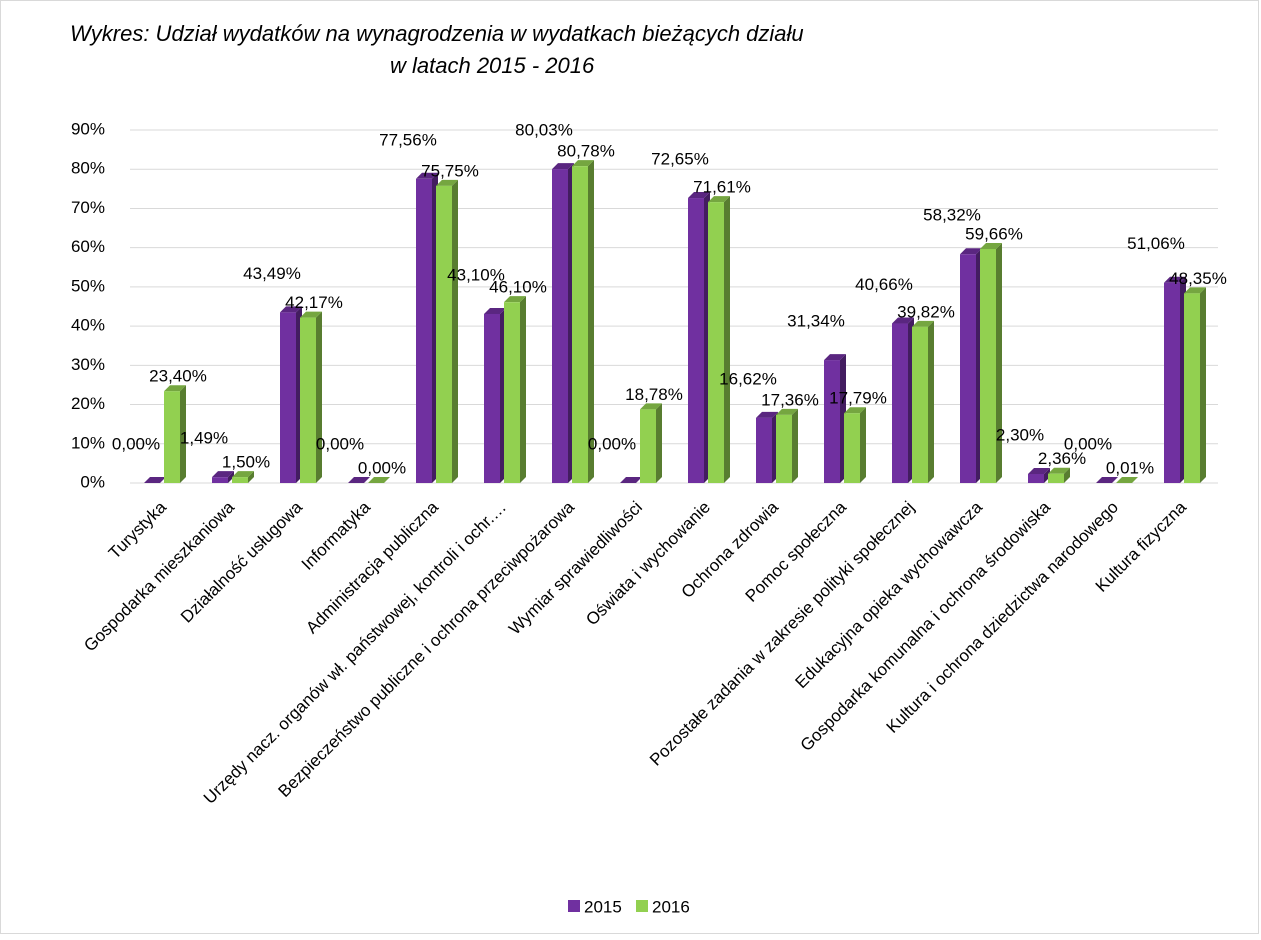 The width and height of the screenshot is (1261, 940). Describe the element at coordinates (178, 376) in the screenshot. I see `data-label: 23,40%` at that location.